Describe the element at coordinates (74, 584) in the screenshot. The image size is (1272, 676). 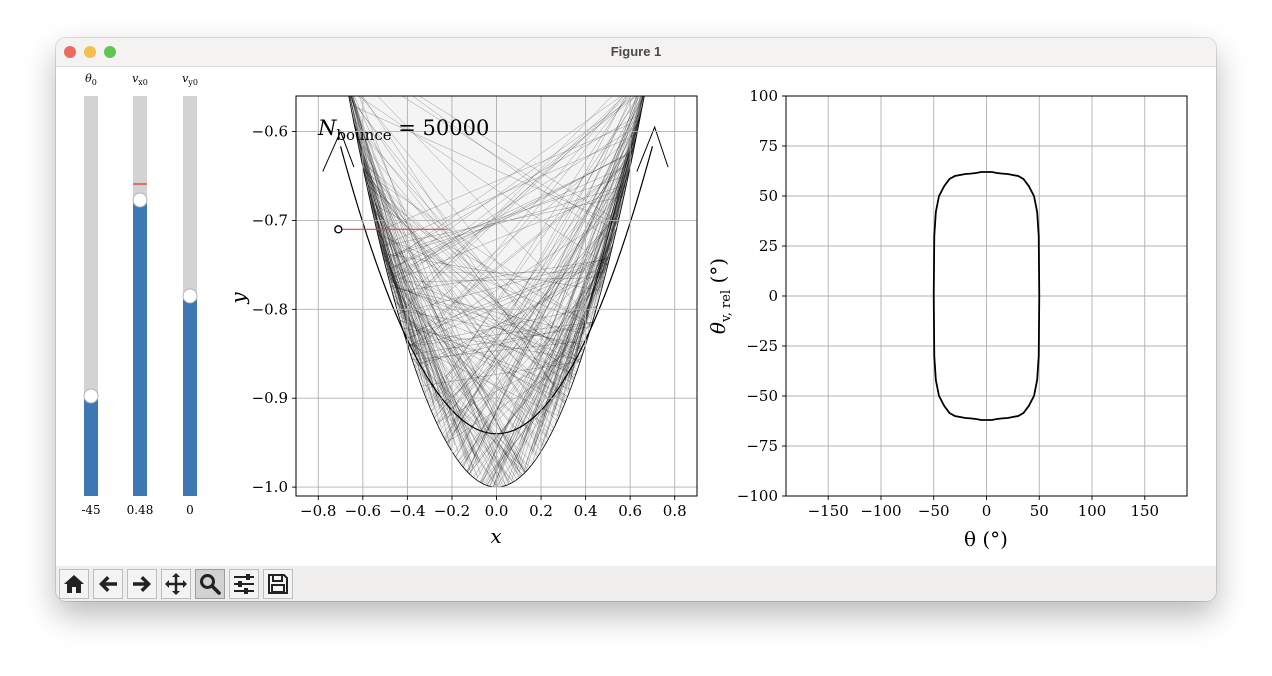
I see `home-button` at that location.